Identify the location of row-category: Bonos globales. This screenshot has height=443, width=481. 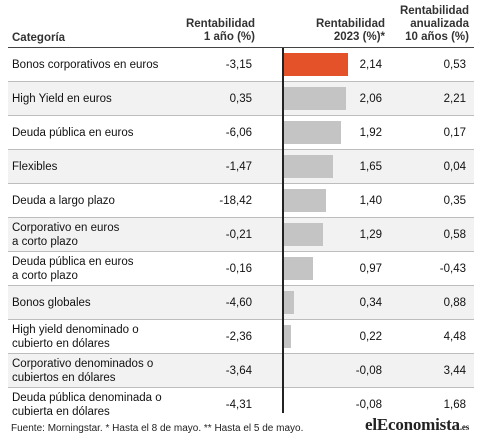
(97, 303).